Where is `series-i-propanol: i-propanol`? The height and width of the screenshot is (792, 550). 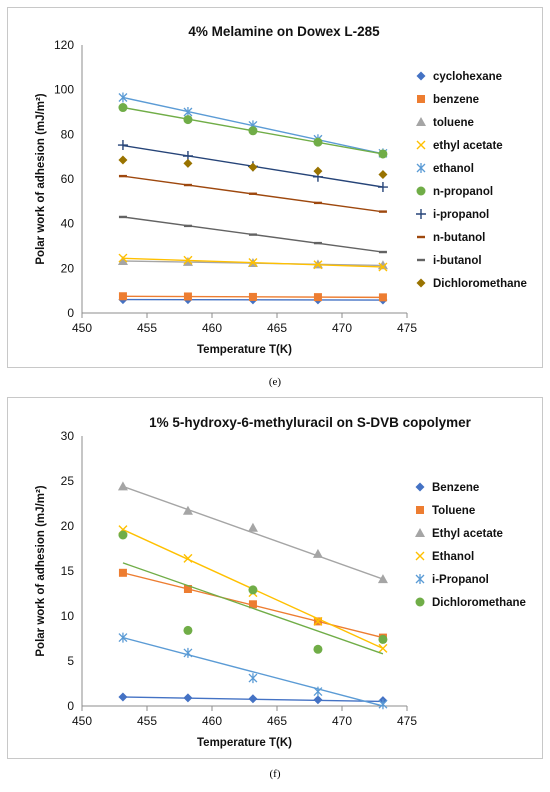 series-i-propanol: i-propanol is located at coordinates (303, 180).